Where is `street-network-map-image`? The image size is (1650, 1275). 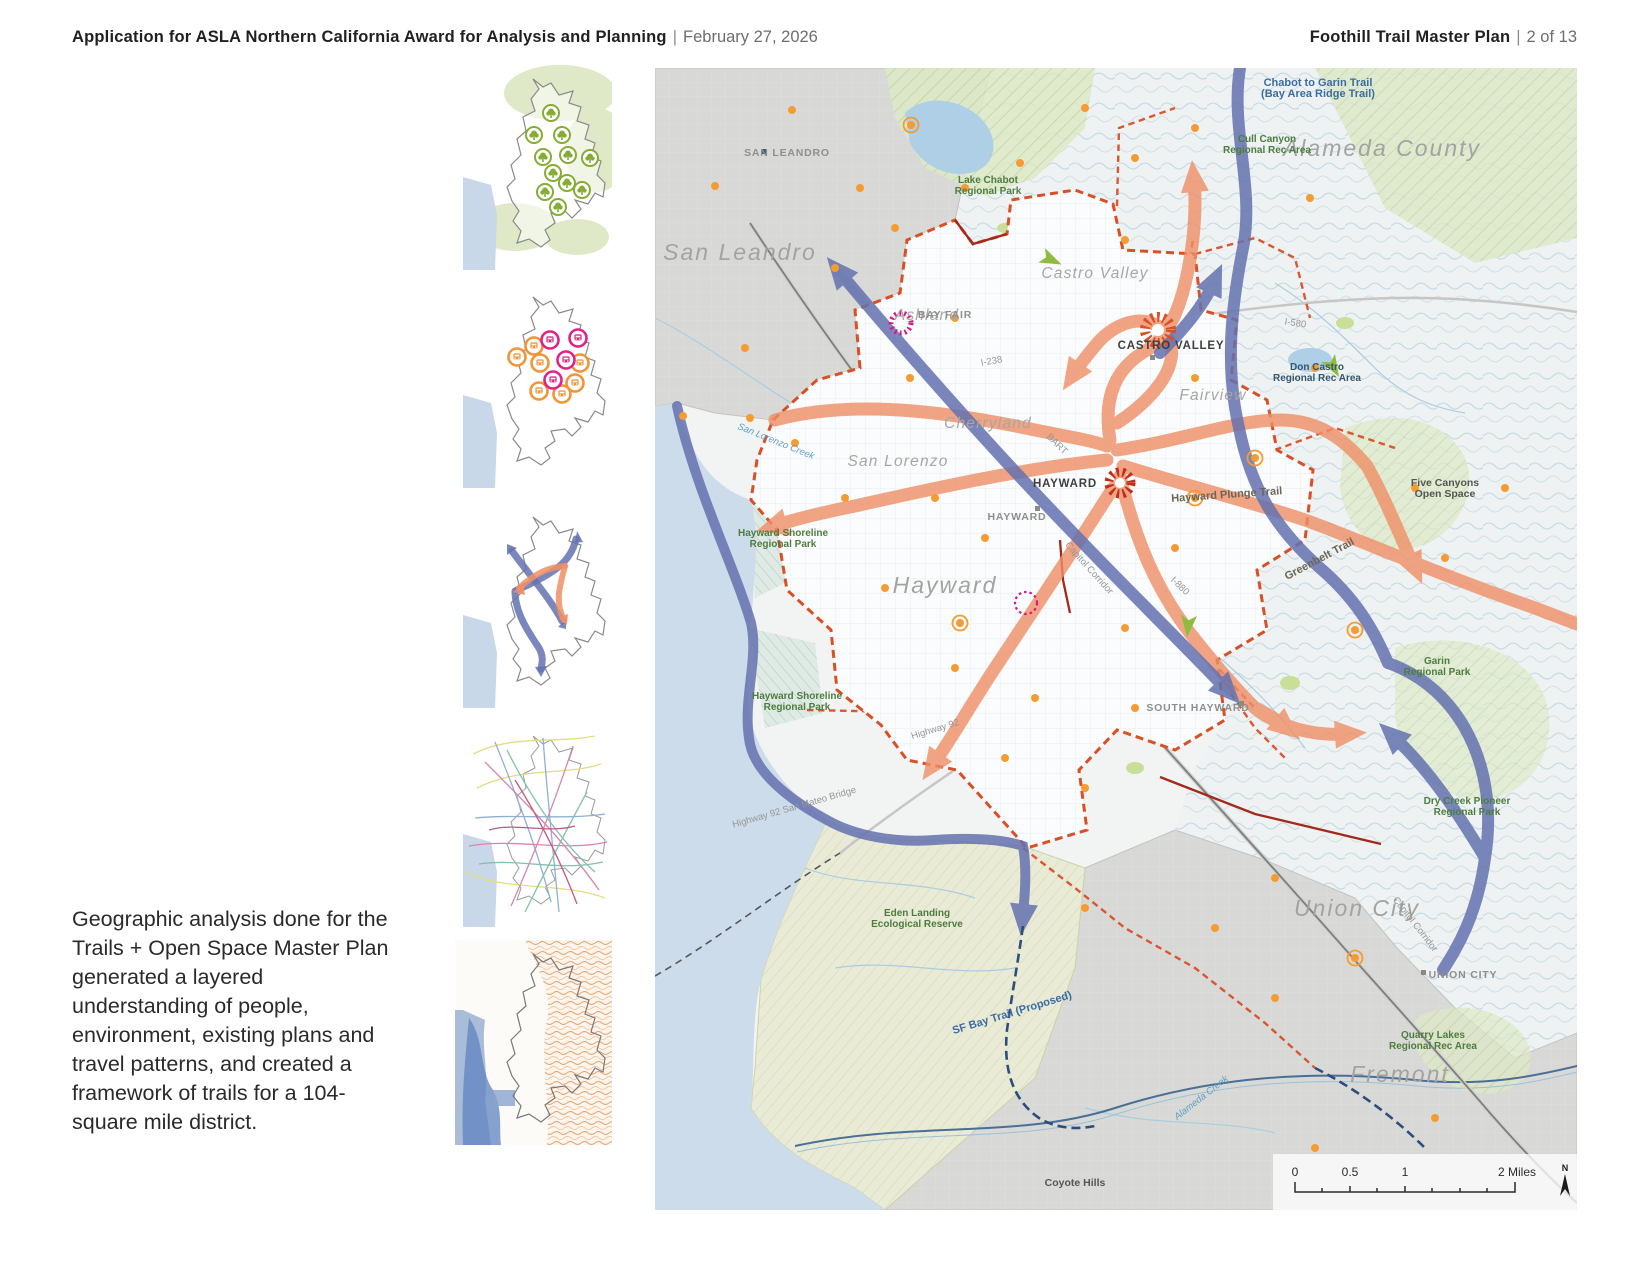
street-network-map-image is located at coordinates (535, 831).